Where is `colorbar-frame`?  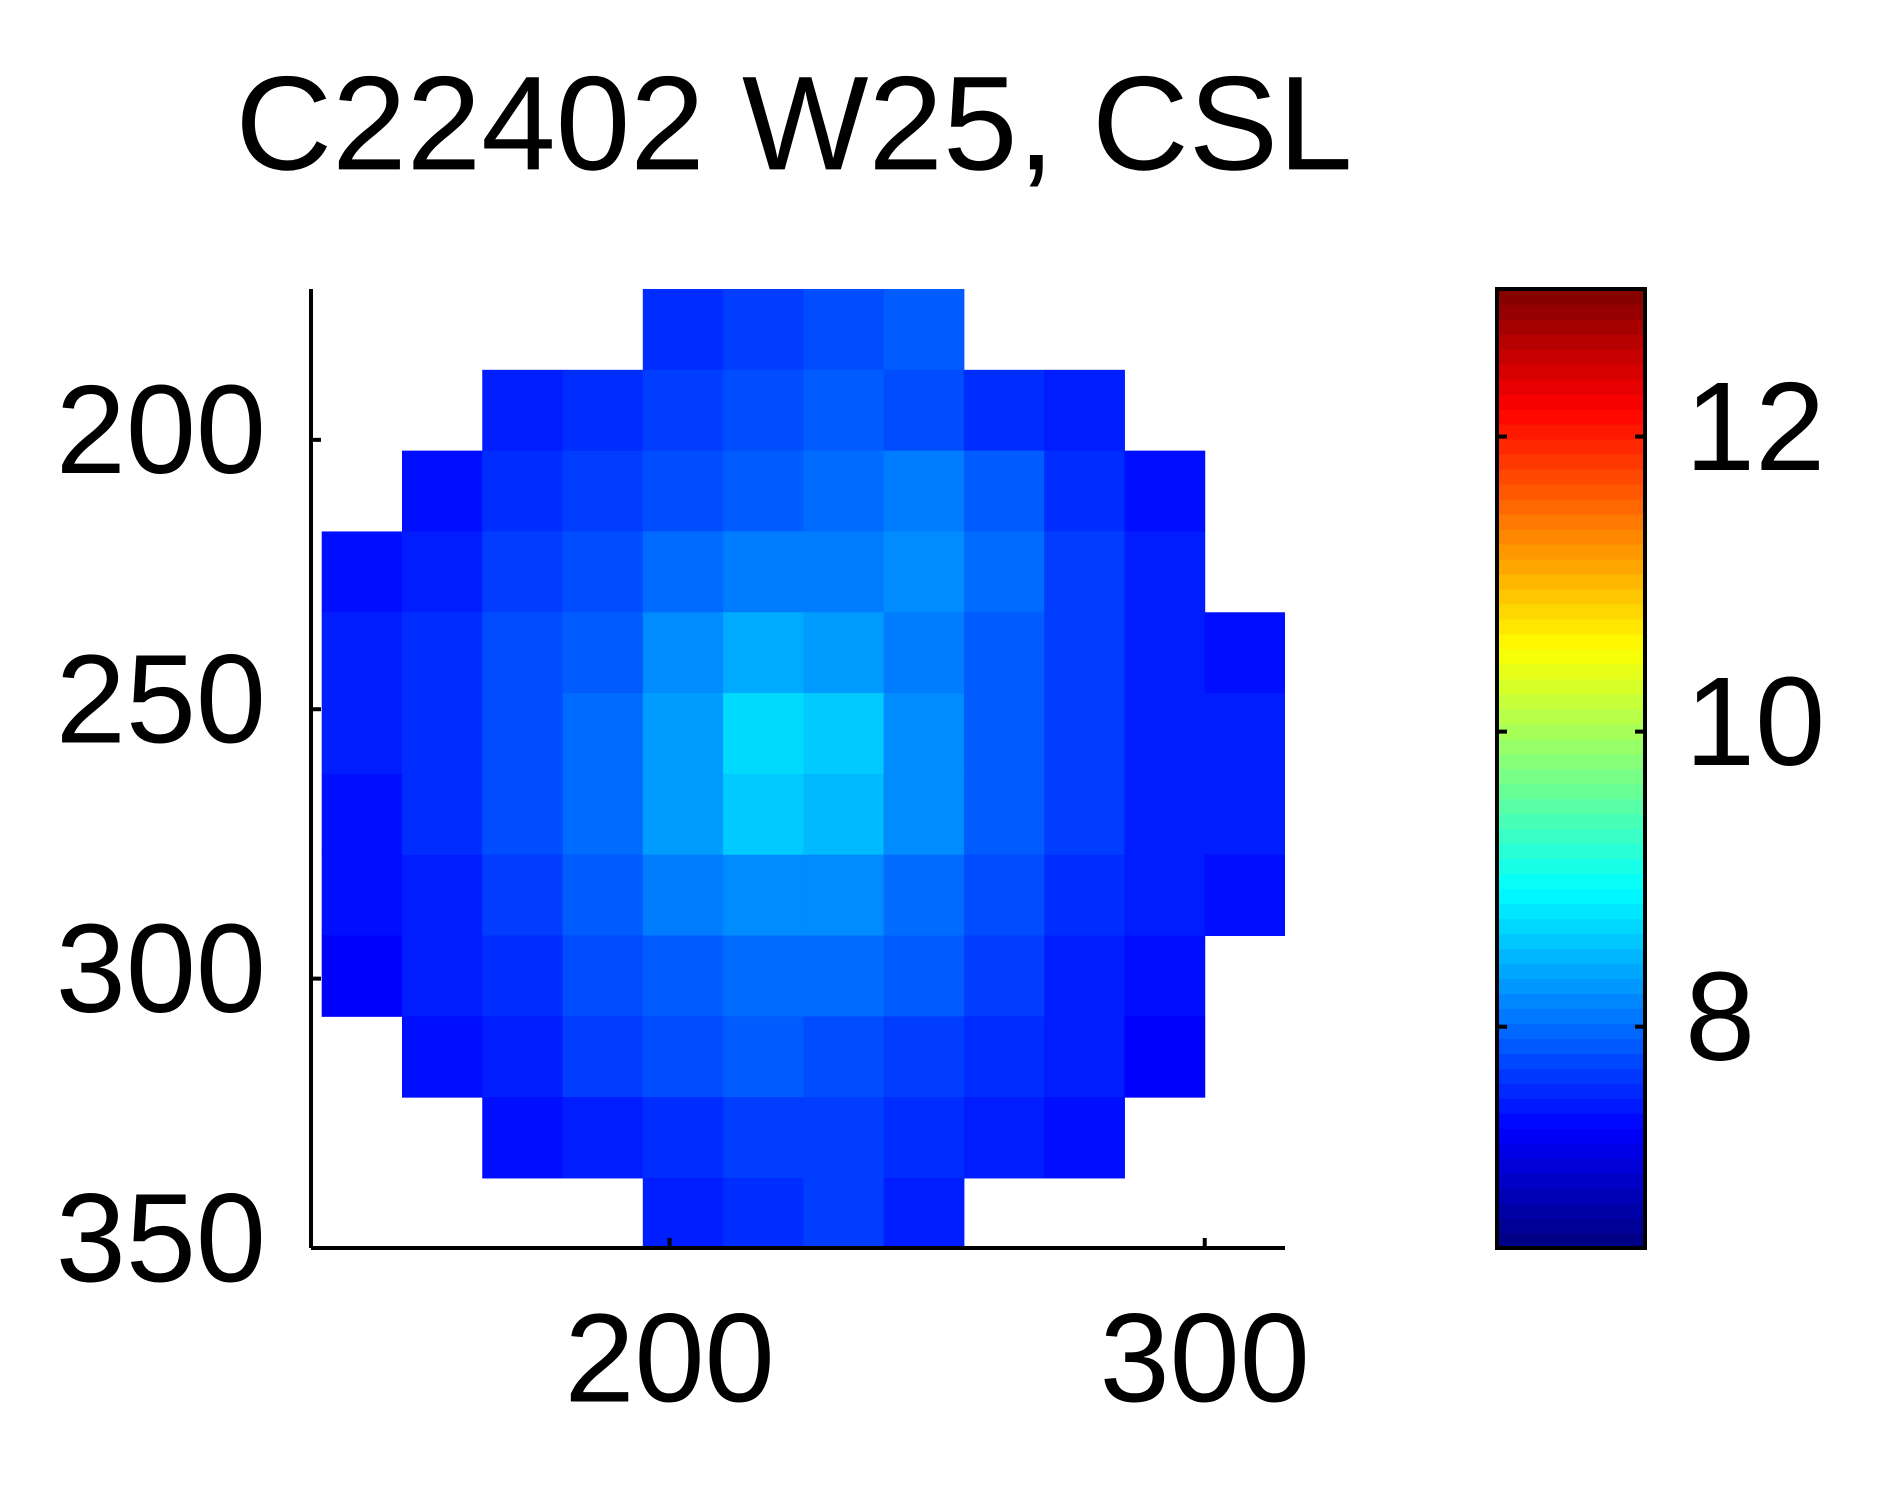
colorbar-frame is located at coordinates (1571, 768).